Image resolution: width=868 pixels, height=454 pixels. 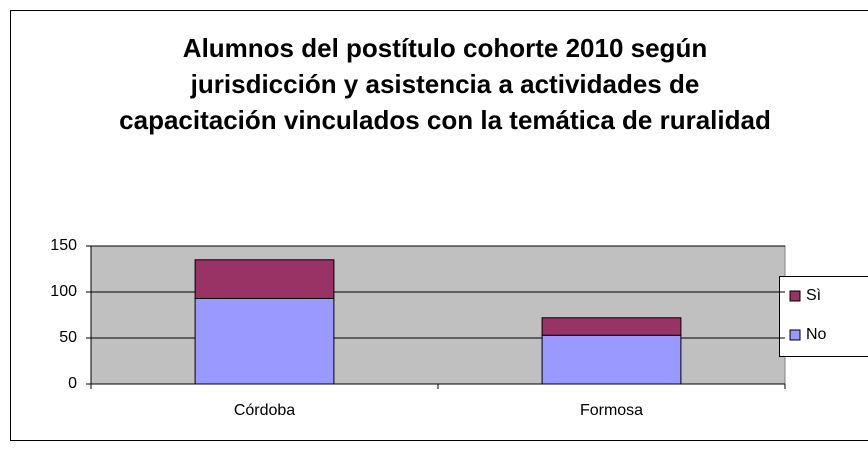 What do you see at coordinates (63, 291) in the screenshot?
I see `y-tick-label: 100` at bounding box center [63, 291].